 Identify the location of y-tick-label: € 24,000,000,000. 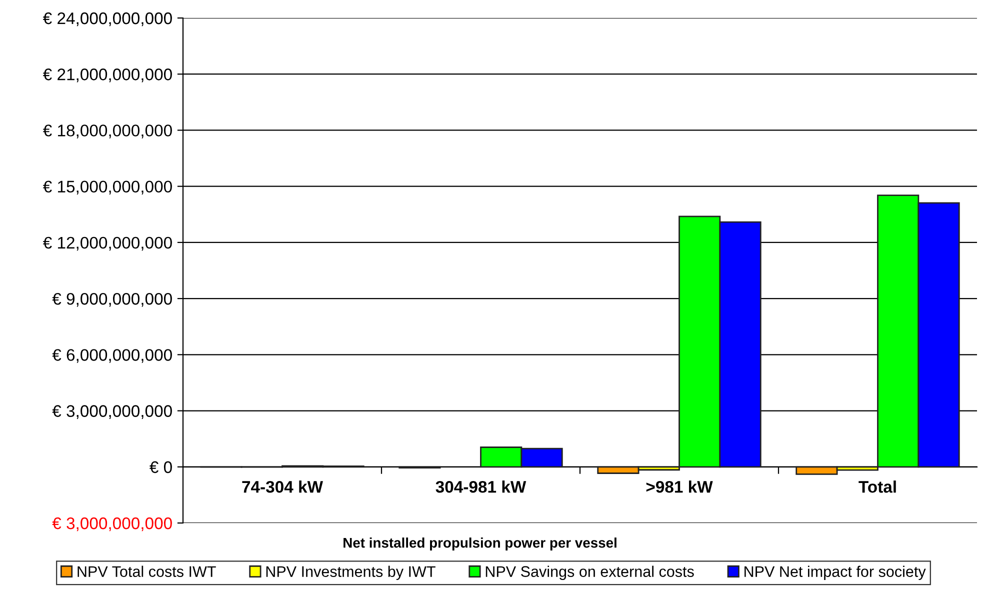
(107, 19).